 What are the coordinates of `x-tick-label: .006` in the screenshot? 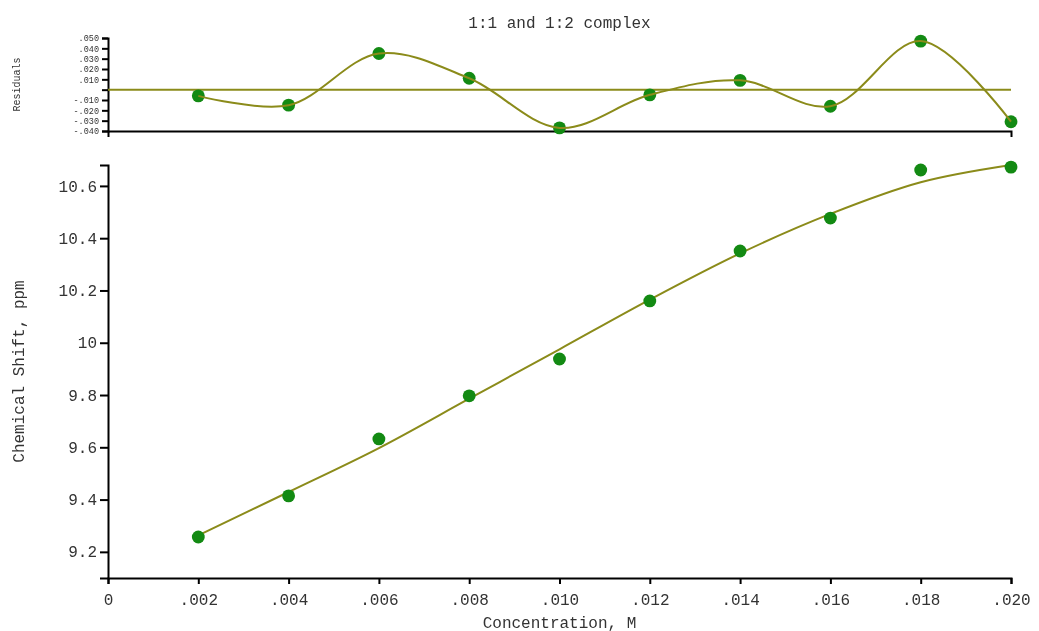 It's located at (379, 600).